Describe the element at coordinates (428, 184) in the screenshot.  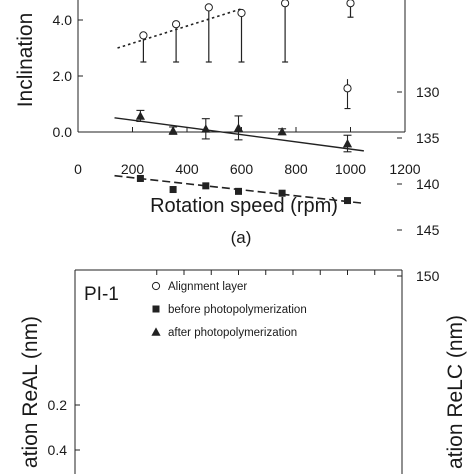
I see `panel-b-right-y-tick-label: 140` at that location.